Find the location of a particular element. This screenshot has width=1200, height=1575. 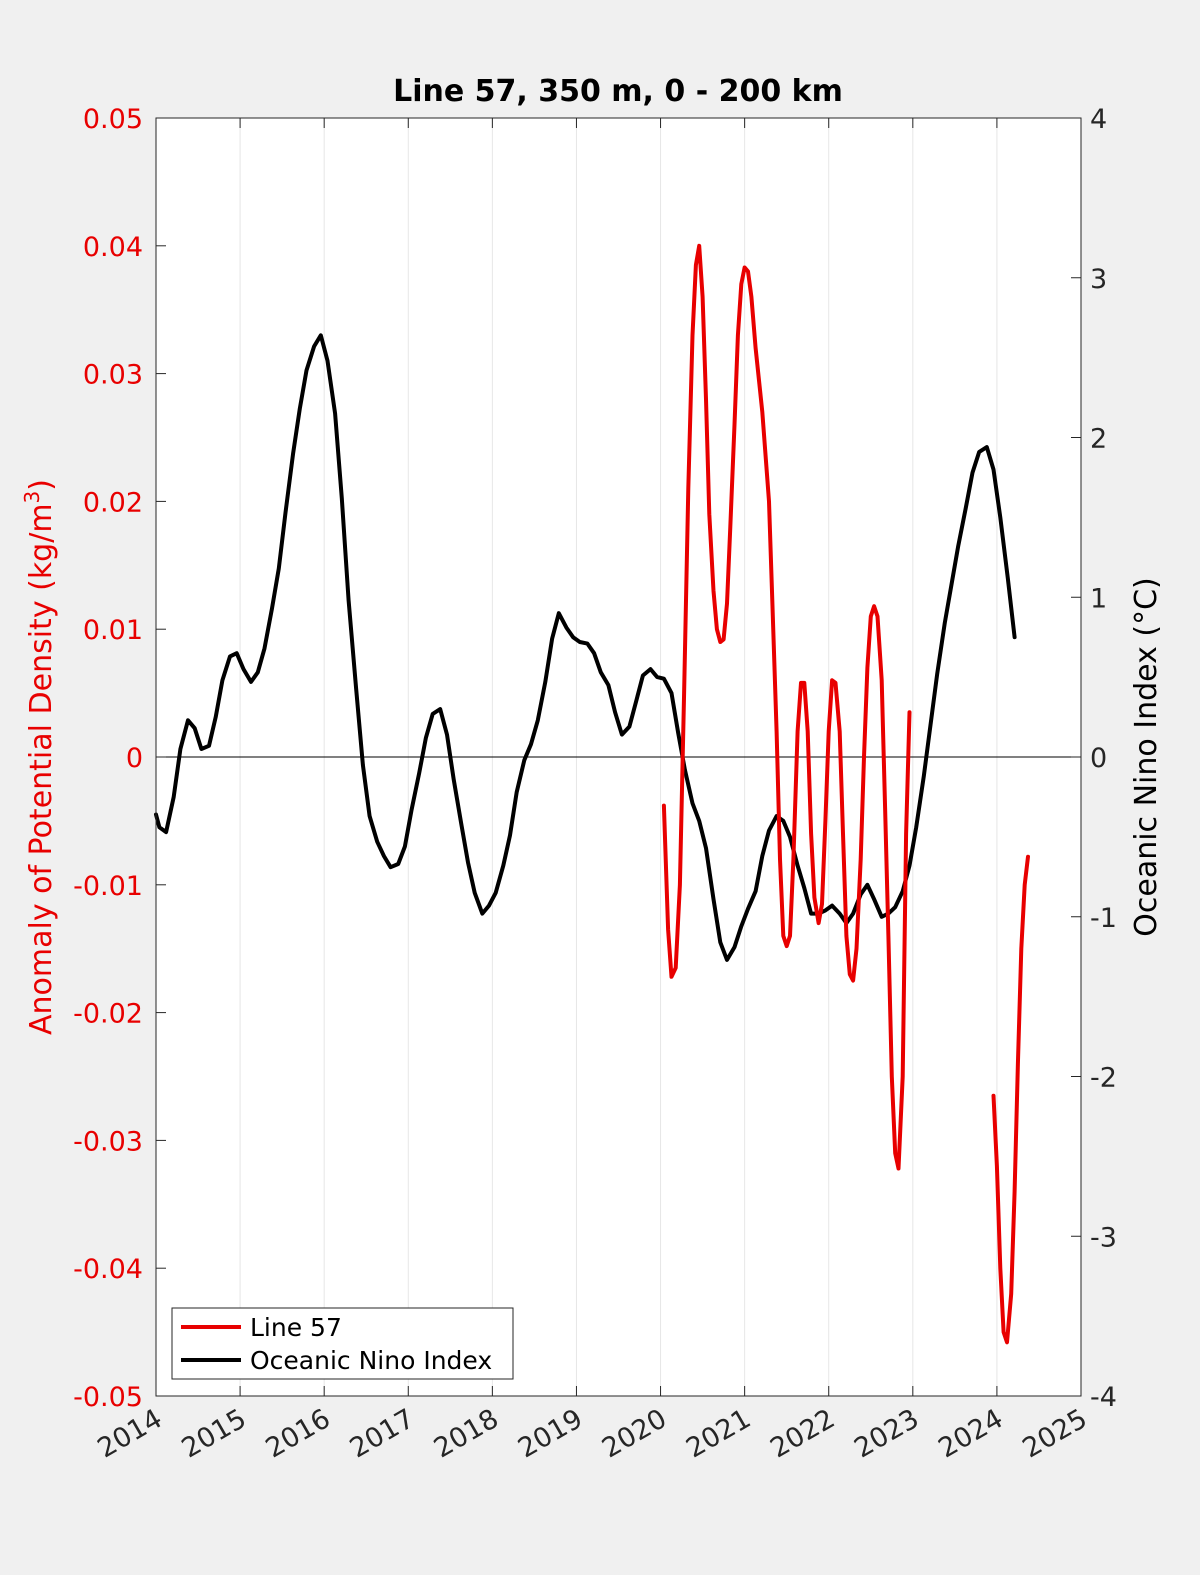

right-tick-label-3: 3 is located at coordinates (1098, 279).